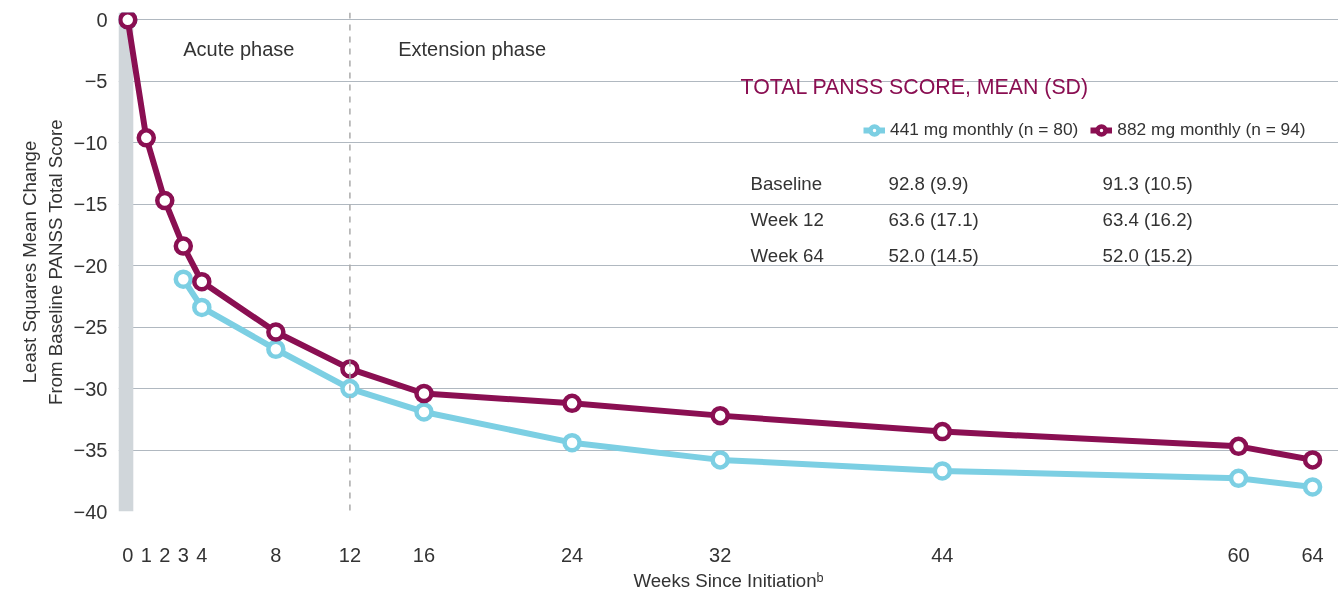 This screenshot has height=593, width=1338. What do you see at coordinates (239, 49) in the screenshot?
I see `annotation: Acute phase` at bounding box center [239, 49].